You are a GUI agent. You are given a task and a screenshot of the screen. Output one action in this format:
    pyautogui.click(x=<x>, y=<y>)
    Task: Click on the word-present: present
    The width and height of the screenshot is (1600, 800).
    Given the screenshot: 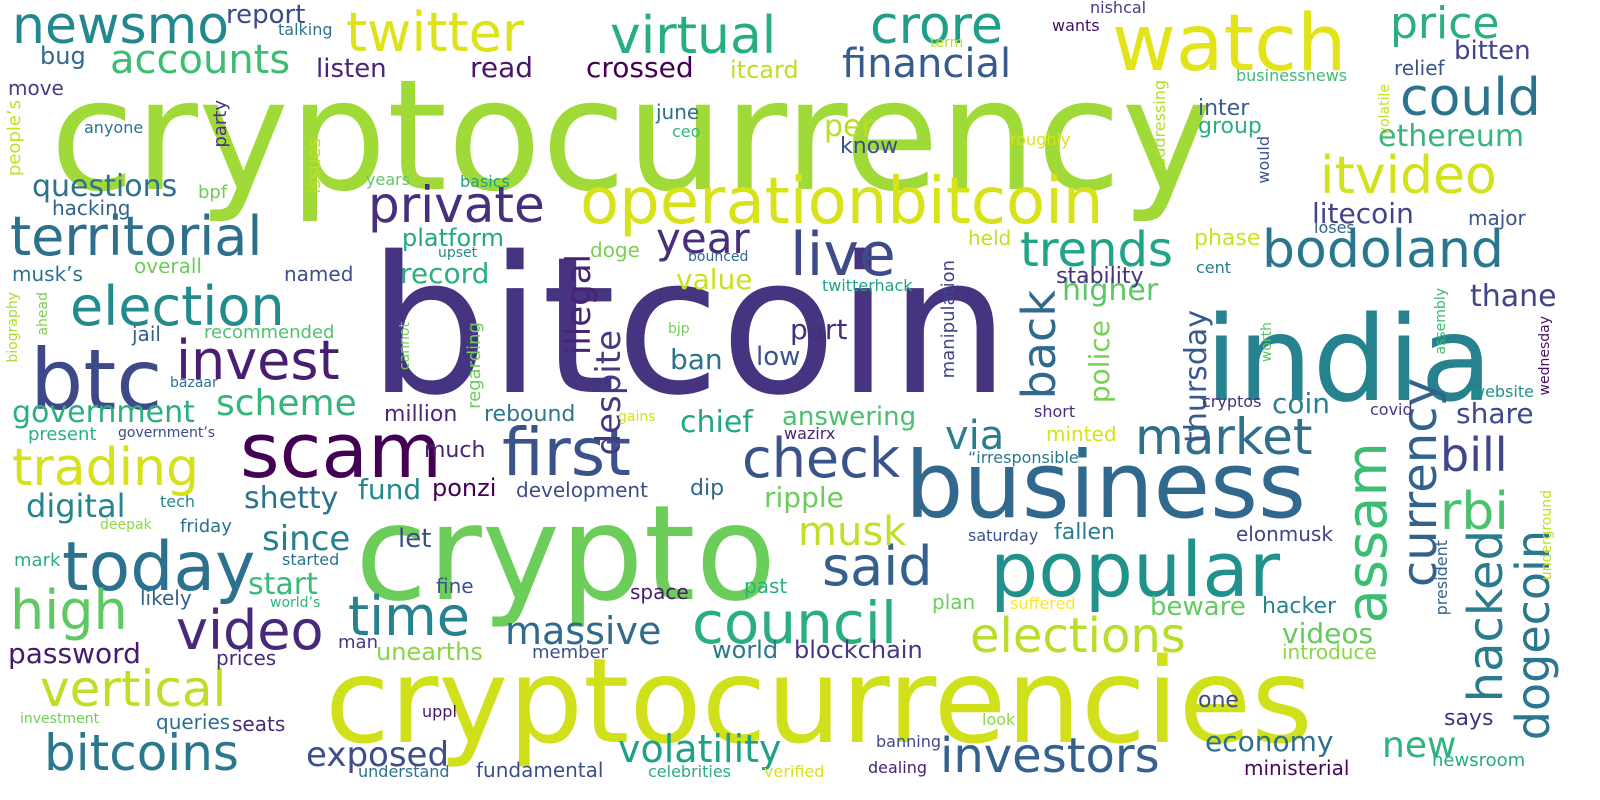 What is the action you would take?
    pyautogui.click(x=62, y=434)
    